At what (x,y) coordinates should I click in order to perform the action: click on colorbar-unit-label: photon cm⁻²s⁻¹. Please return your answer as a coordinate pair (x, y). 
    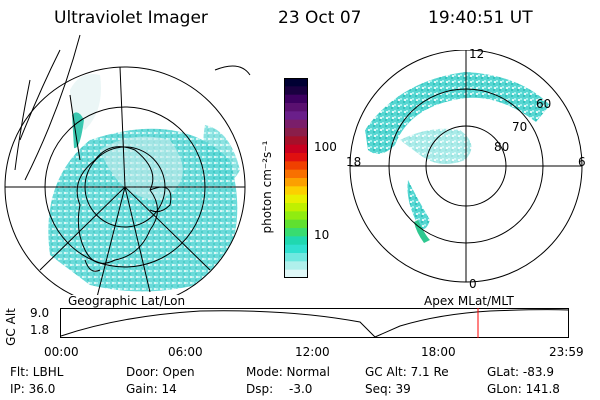
    Looking at the image, I should click on (267, 187).